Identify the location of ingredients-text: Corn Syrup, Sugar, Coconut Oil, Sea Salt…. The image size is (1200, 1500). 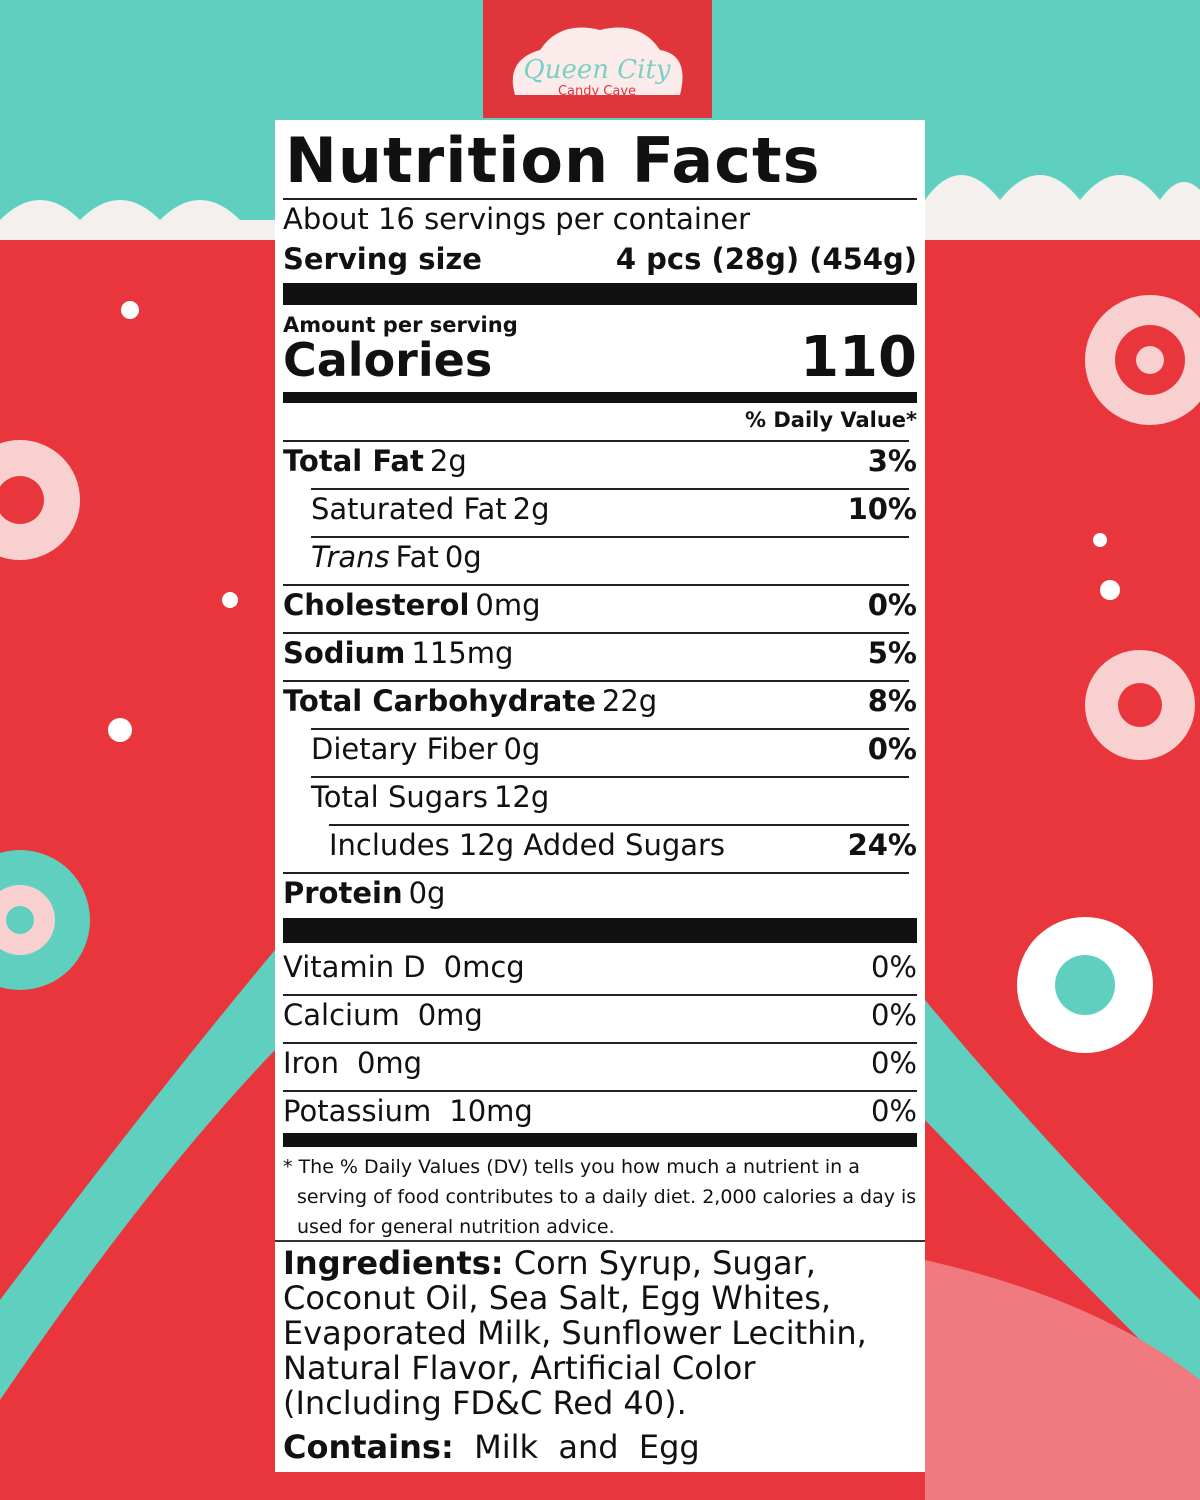
(575, 1333).